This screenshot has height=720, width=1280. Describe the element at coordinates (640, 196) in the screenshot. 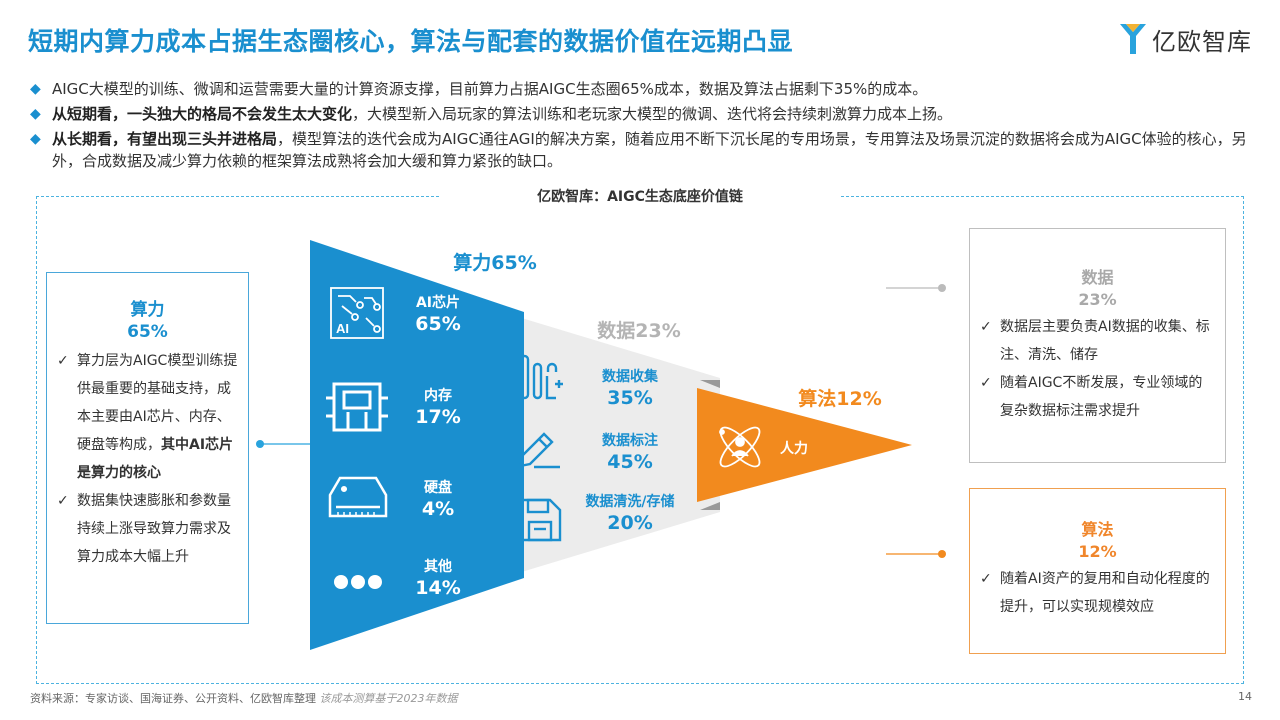

I see `diagram-title: 亿欧智库：AIGC生态底座价值链` at that location.